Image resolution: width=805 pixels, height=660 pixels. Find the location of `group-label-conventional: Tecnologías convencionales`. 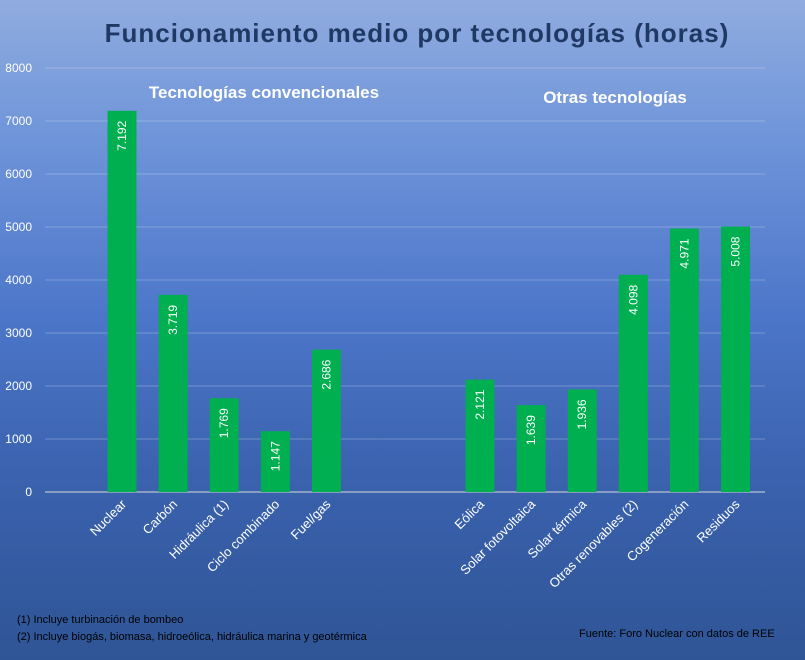

group-label-conventional: Tecnologías convencionales is located at coordinates (264, 92).